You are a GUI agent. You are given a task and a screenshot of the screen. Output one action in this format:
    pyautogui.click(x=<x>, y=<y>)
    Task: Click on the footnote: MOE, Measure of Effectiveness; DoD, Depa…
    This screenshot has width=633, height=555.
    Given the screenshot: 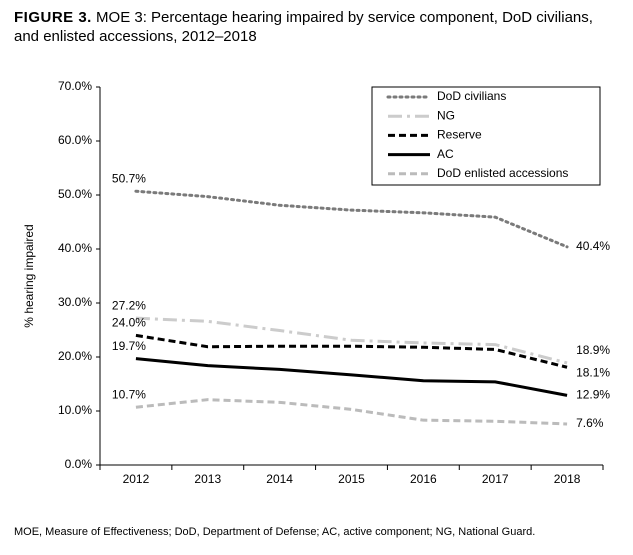 What is the action you would take?
    pyautogui.click(x=275, y=532)
    